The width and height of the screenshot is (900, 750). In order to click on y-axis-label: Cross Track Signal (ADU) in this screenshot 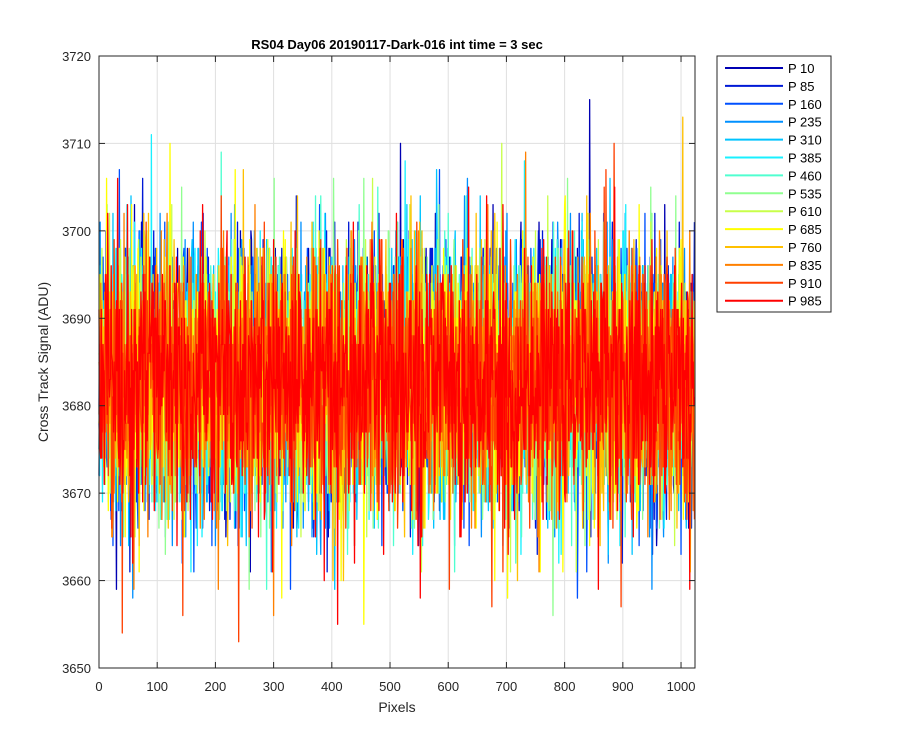, I will do `click(43, 362)`.